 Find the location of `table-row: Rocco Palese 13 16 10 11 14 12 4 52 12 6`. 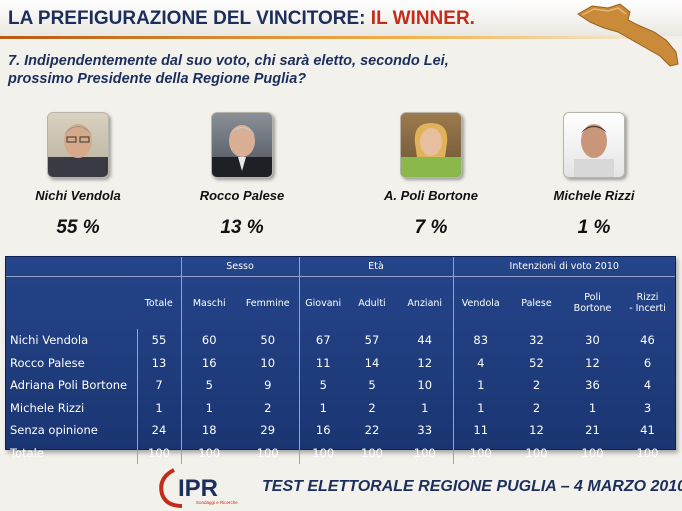

table-row: Rocco Palese 13 16 10 11 14 12 4 52 12 6 is located at coordinates (340, 362).